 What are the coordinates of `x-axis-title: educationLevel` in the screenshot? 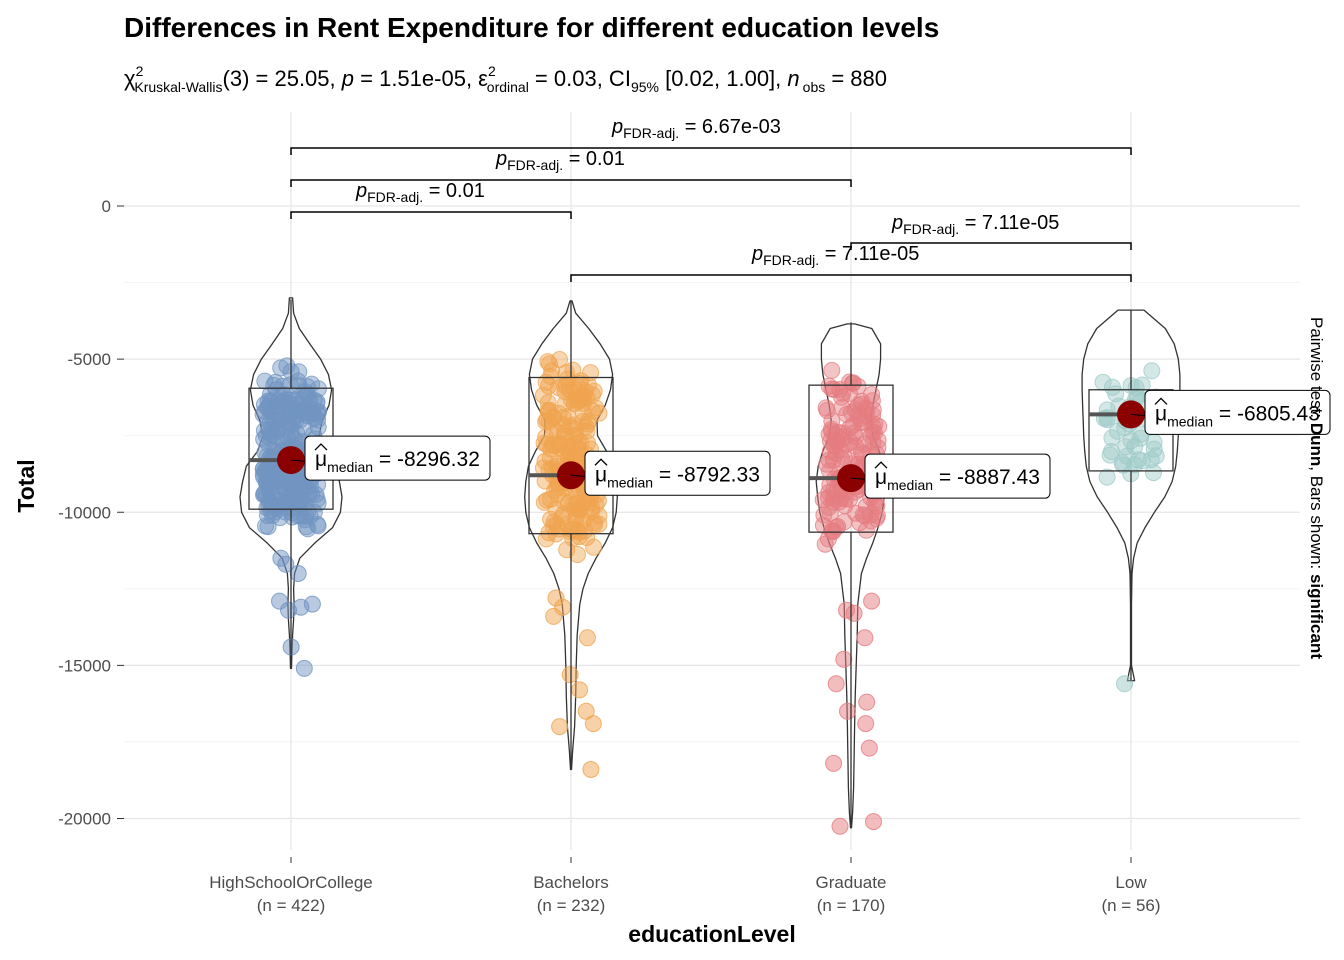 It's located at (711, 934).